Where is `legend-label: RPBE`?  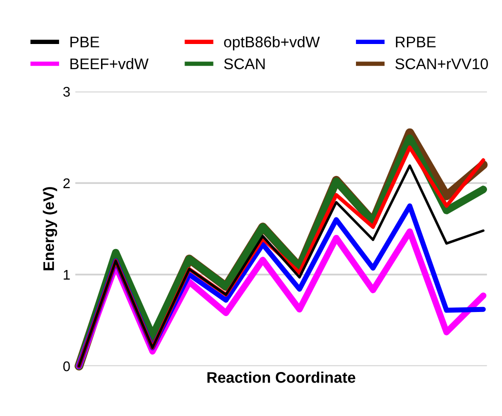
legend-label: RPBE is located at coordinates (416, 42).